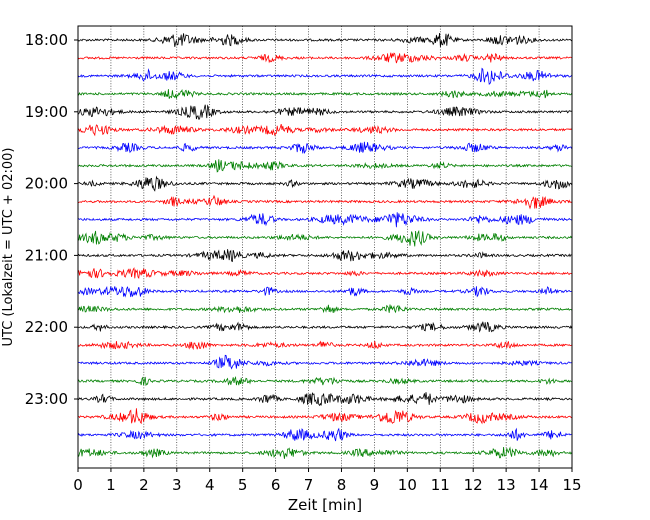  What do you see at coordinates (46, 184) in the screenshot?
I see `y-tick-label: 20:00` at bounding box center [46, 184].